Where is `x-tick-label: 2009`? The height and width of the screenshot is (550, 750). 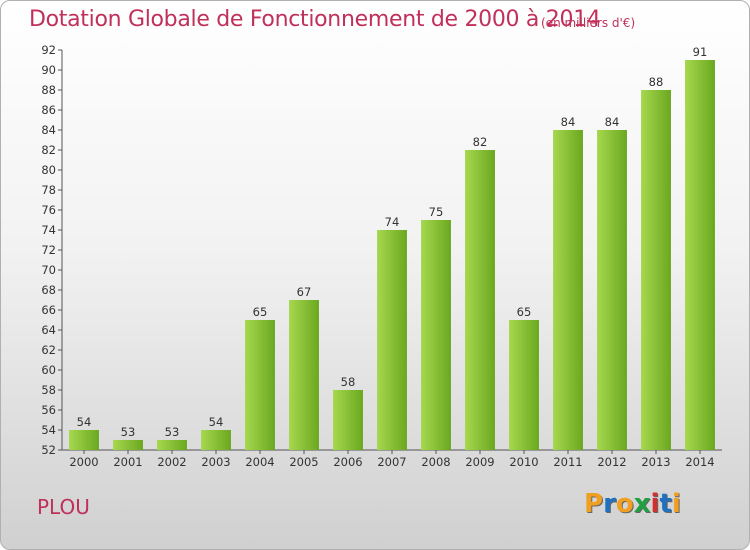
x-tick-label: 2009 is located at coordinates (479, 462).